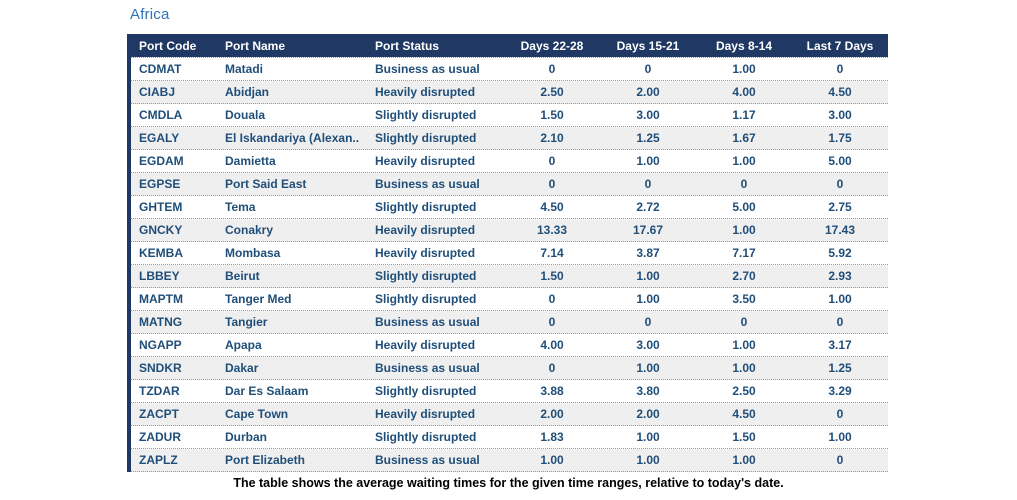 This screenshot has width=1017, height=500. Describe the element at coordinates (161, 161) in the screenshot. I see `port-code-cell: EGDAM` at that location.